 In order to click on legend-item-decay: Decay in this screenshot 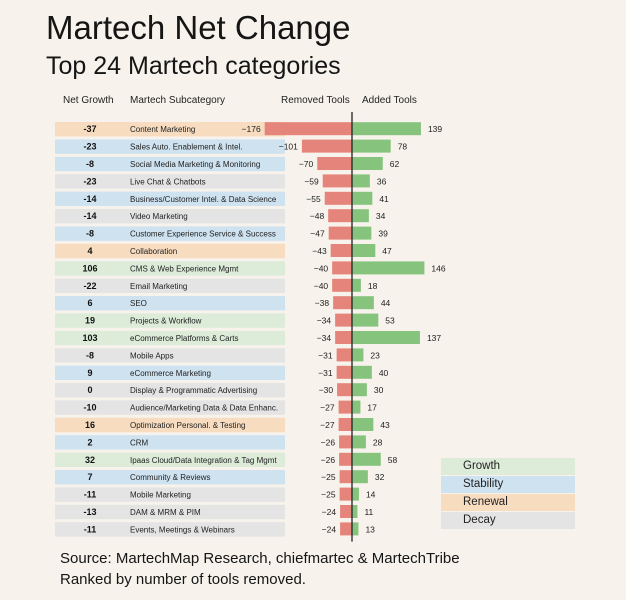, I will do `click(508, 520)`.